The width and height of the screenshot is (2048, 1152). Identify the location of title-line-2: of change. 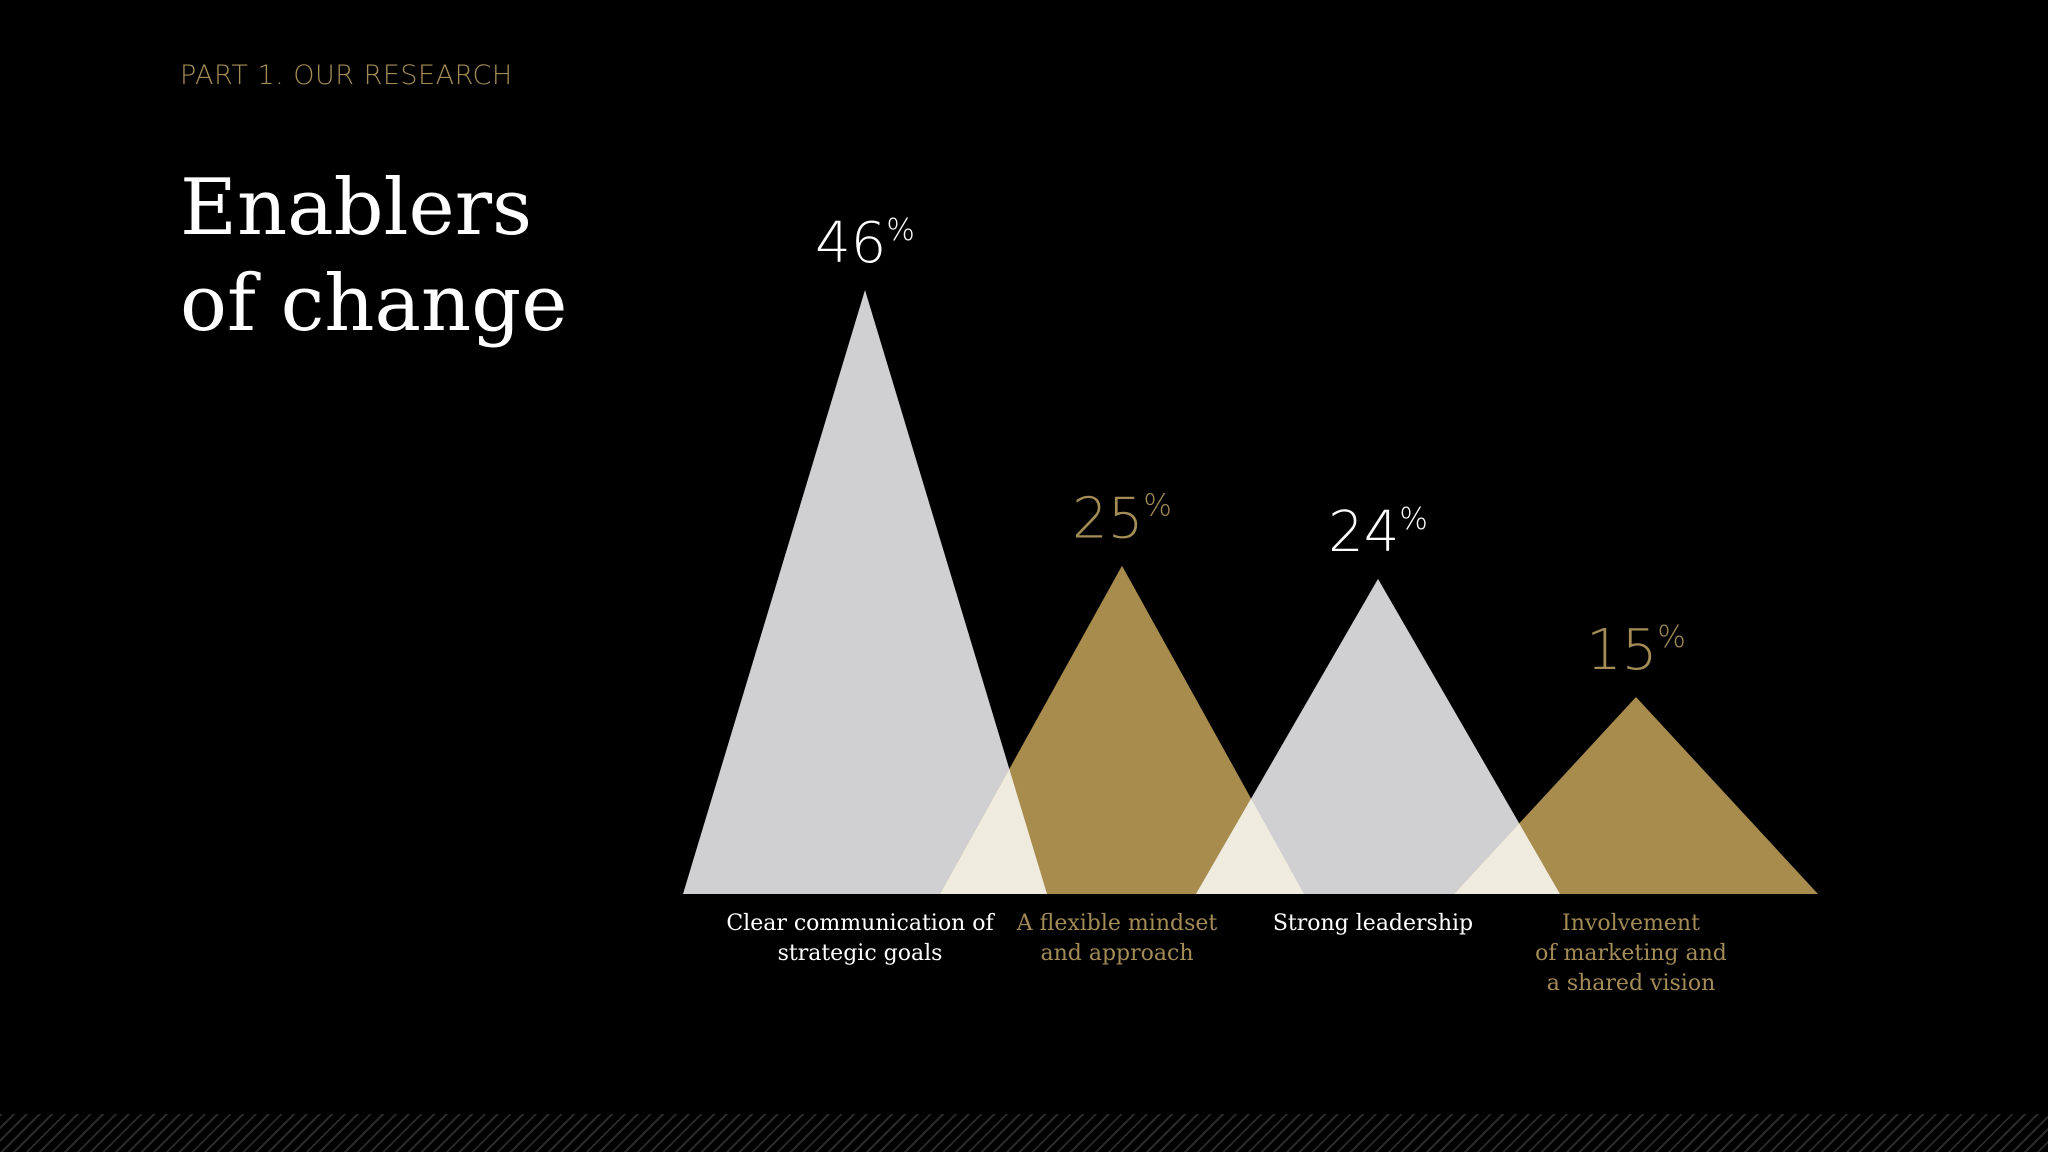
(374, 304).